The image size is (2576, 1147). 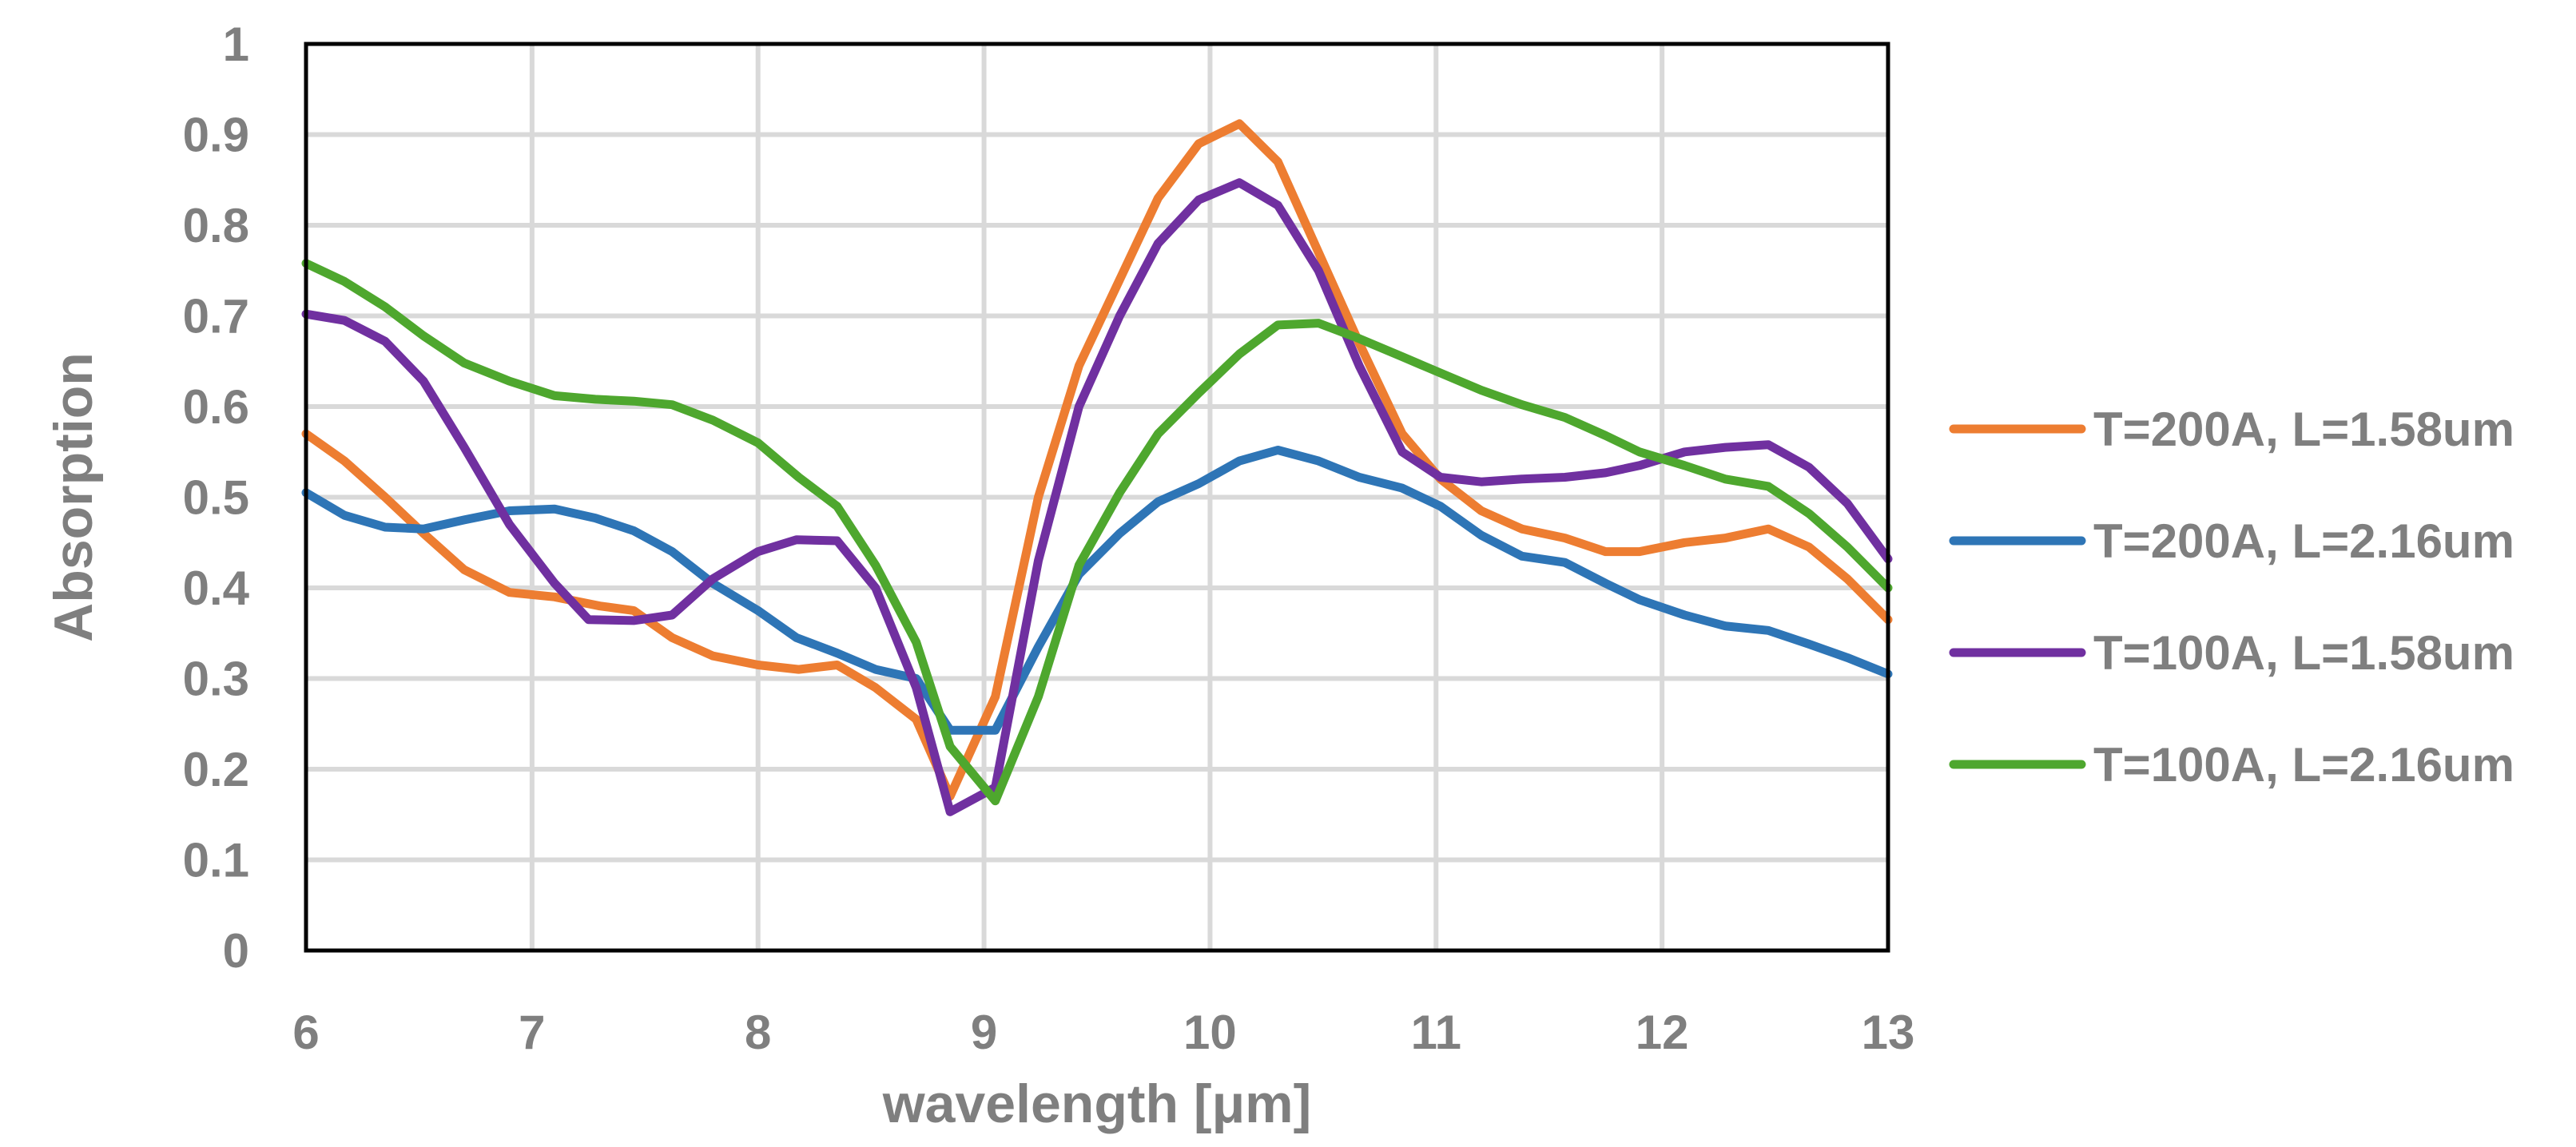 What do you see at coordinates (2303, 541) in the screenshot?
I see `legend-label-2: T=200A, L=2.16um` at bounding box center [2303, 541].